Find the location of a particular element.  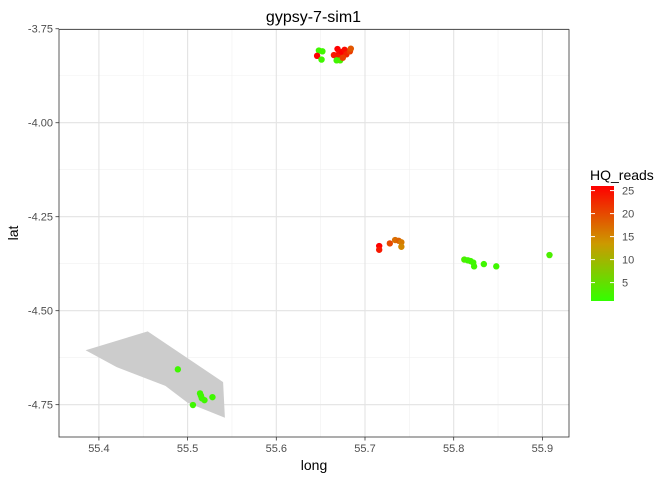

y-axis-ticks: -3.75 -4.00 -4.25 -4.50 -4.75 is located at coordinates (43, 218).